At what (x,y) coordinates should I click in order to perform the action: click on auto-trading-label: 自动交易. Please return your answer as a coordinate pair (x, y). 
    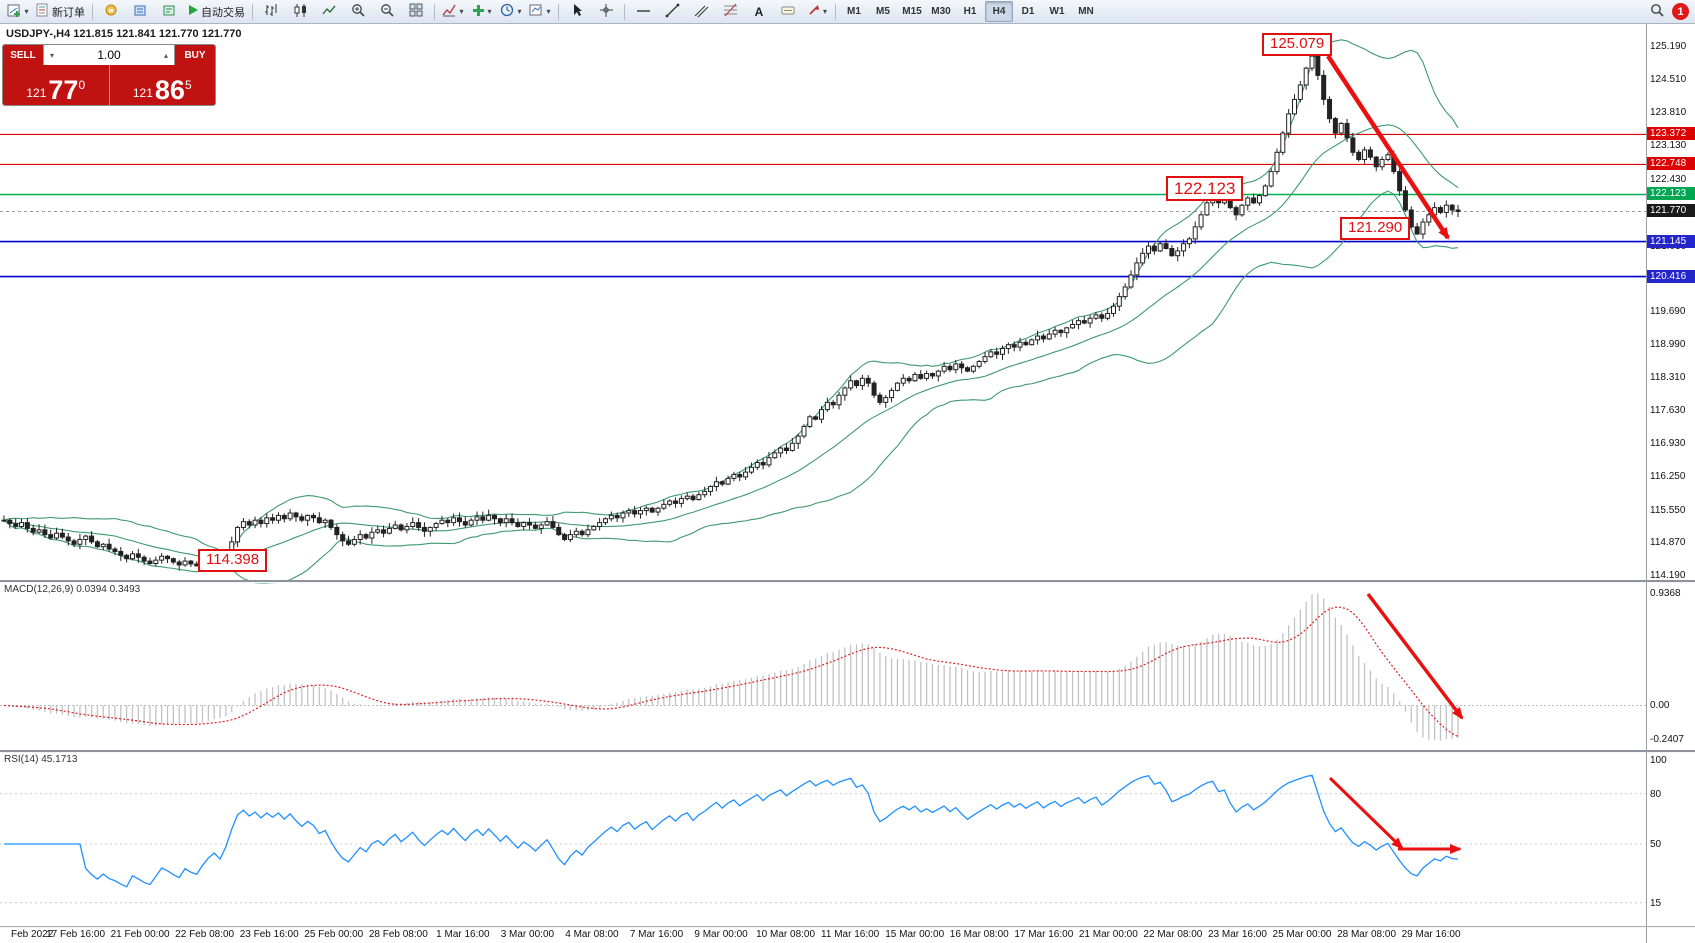
    Looking at the image, I should click on (223, 12).